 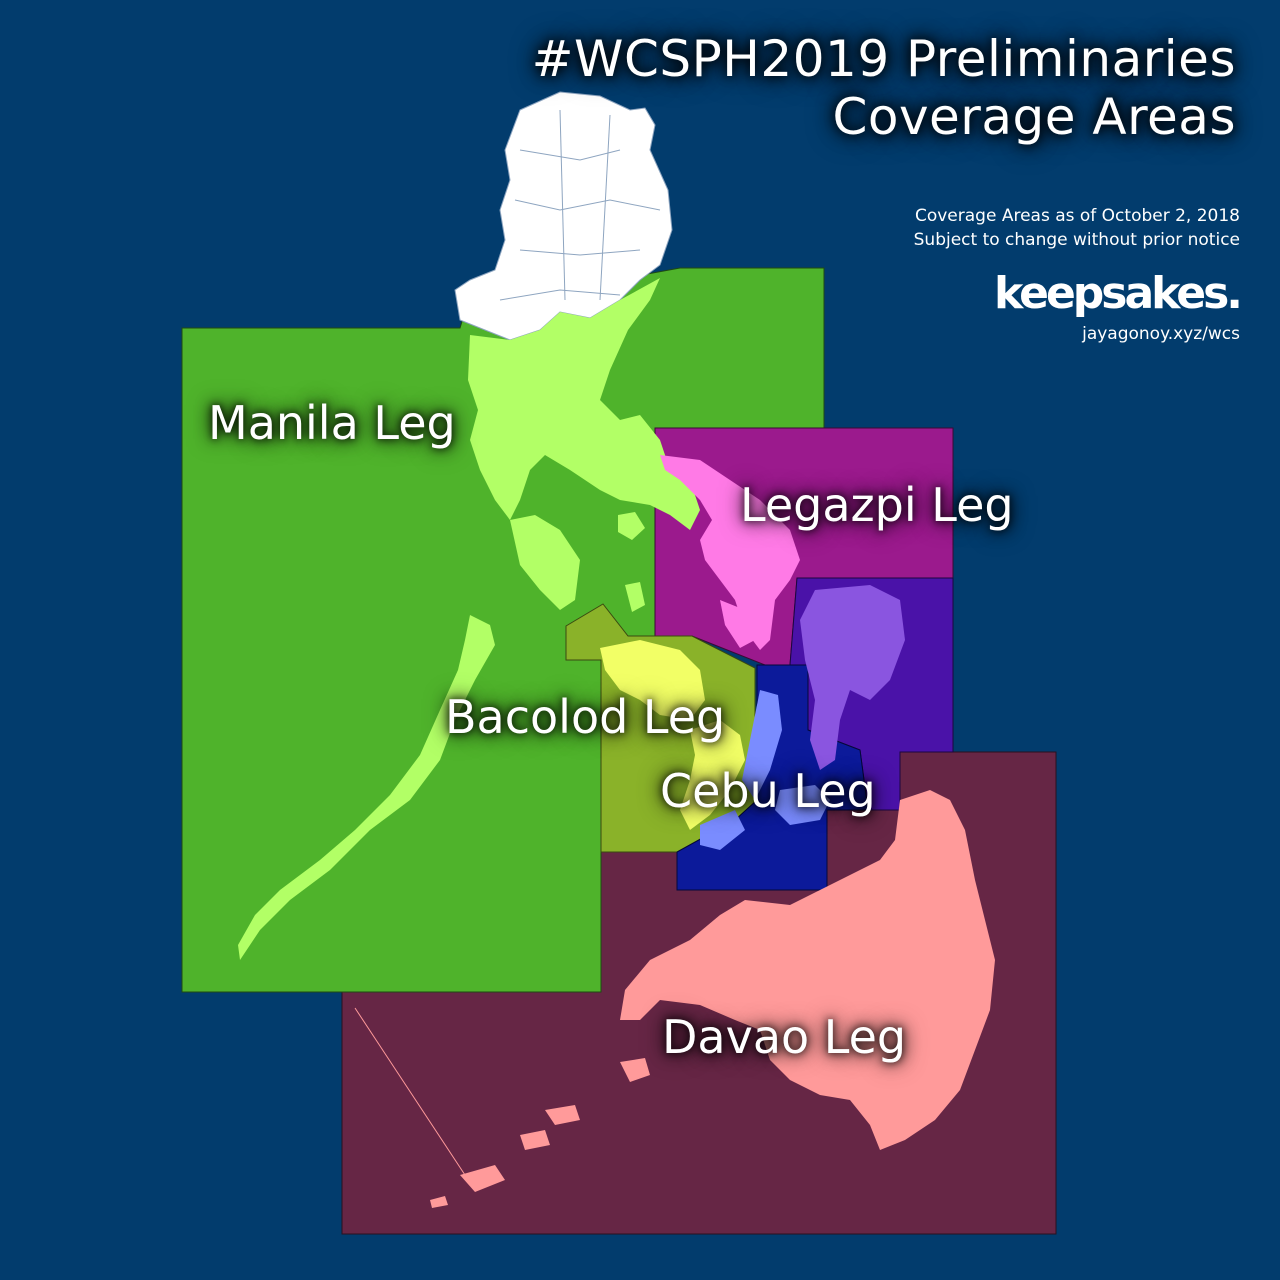 What do you see at coordinates (877, 505) in the screenshot?
I see `legazpi-leg-label: Legazpi Leg` at bounding box center [877, 505].